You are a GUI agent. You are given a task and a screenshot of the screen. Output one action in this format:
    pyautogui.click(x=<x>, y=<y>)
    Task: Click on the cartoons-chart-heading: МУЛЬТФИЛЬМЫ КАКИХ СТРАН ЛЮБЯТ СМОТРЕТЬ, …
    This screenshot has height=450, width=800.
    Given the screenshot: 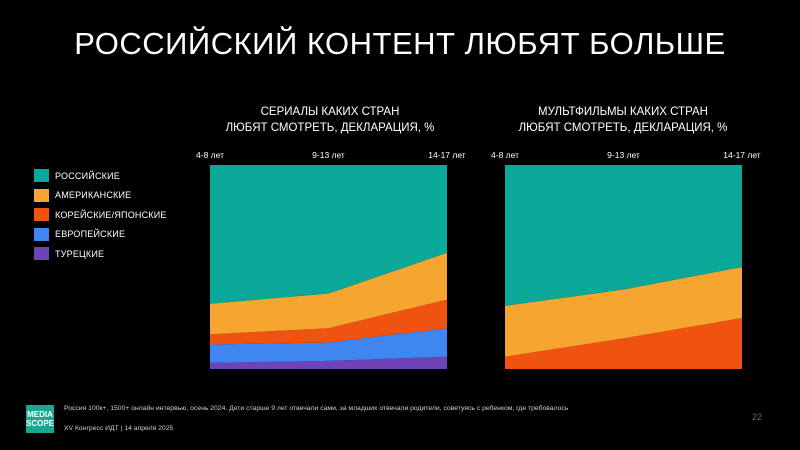 What is the action you would take?
    pyautogui.click(x=623, y=120)
    